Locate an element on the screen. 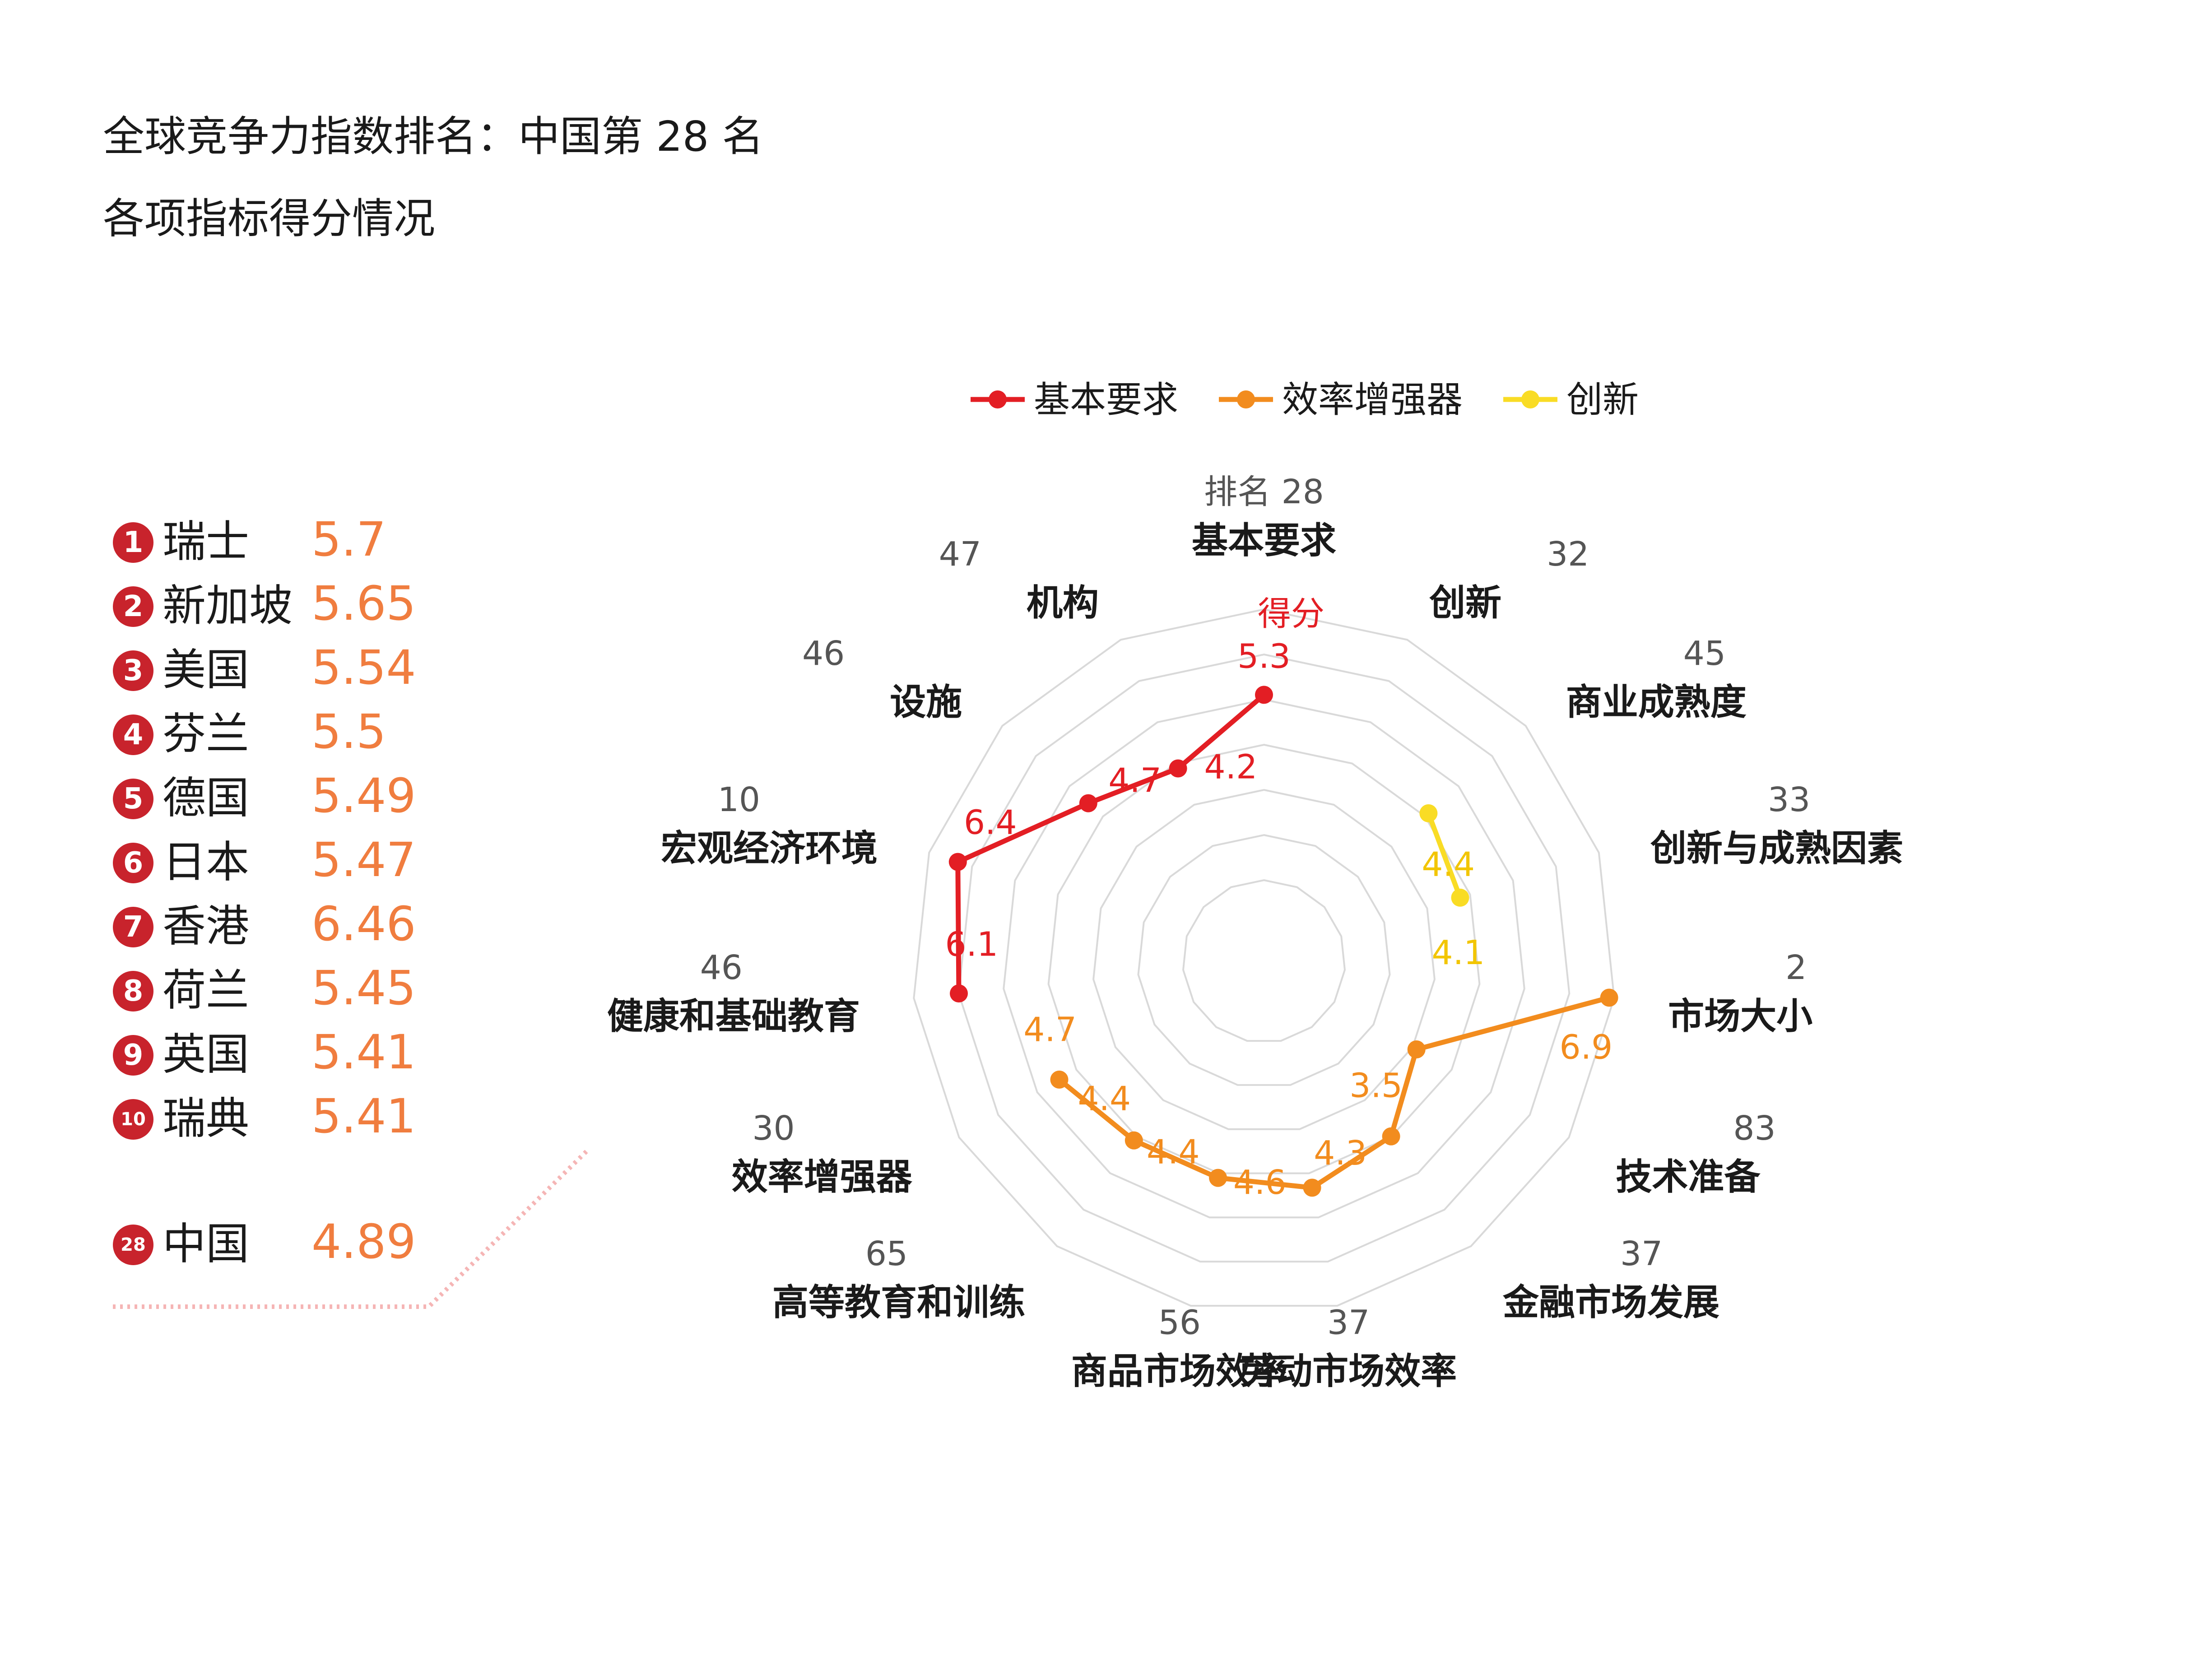 This screenshot has height=1661, width=2212. rank-score: 5.54 is located at coordinates (363, 667).